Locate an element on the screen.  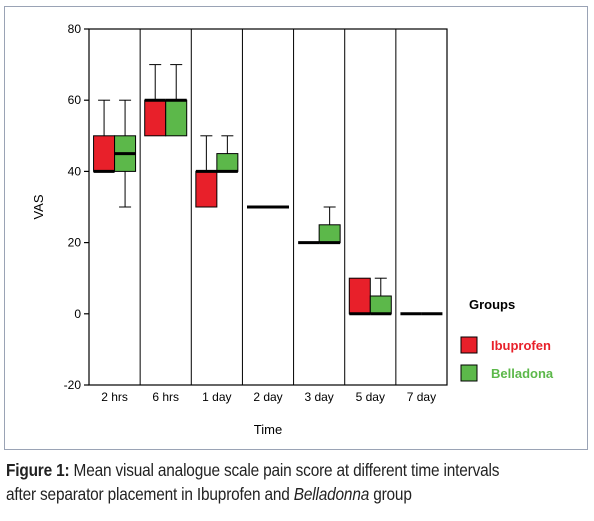
y-tick-label: 60 is located at coordinates (75, 100).